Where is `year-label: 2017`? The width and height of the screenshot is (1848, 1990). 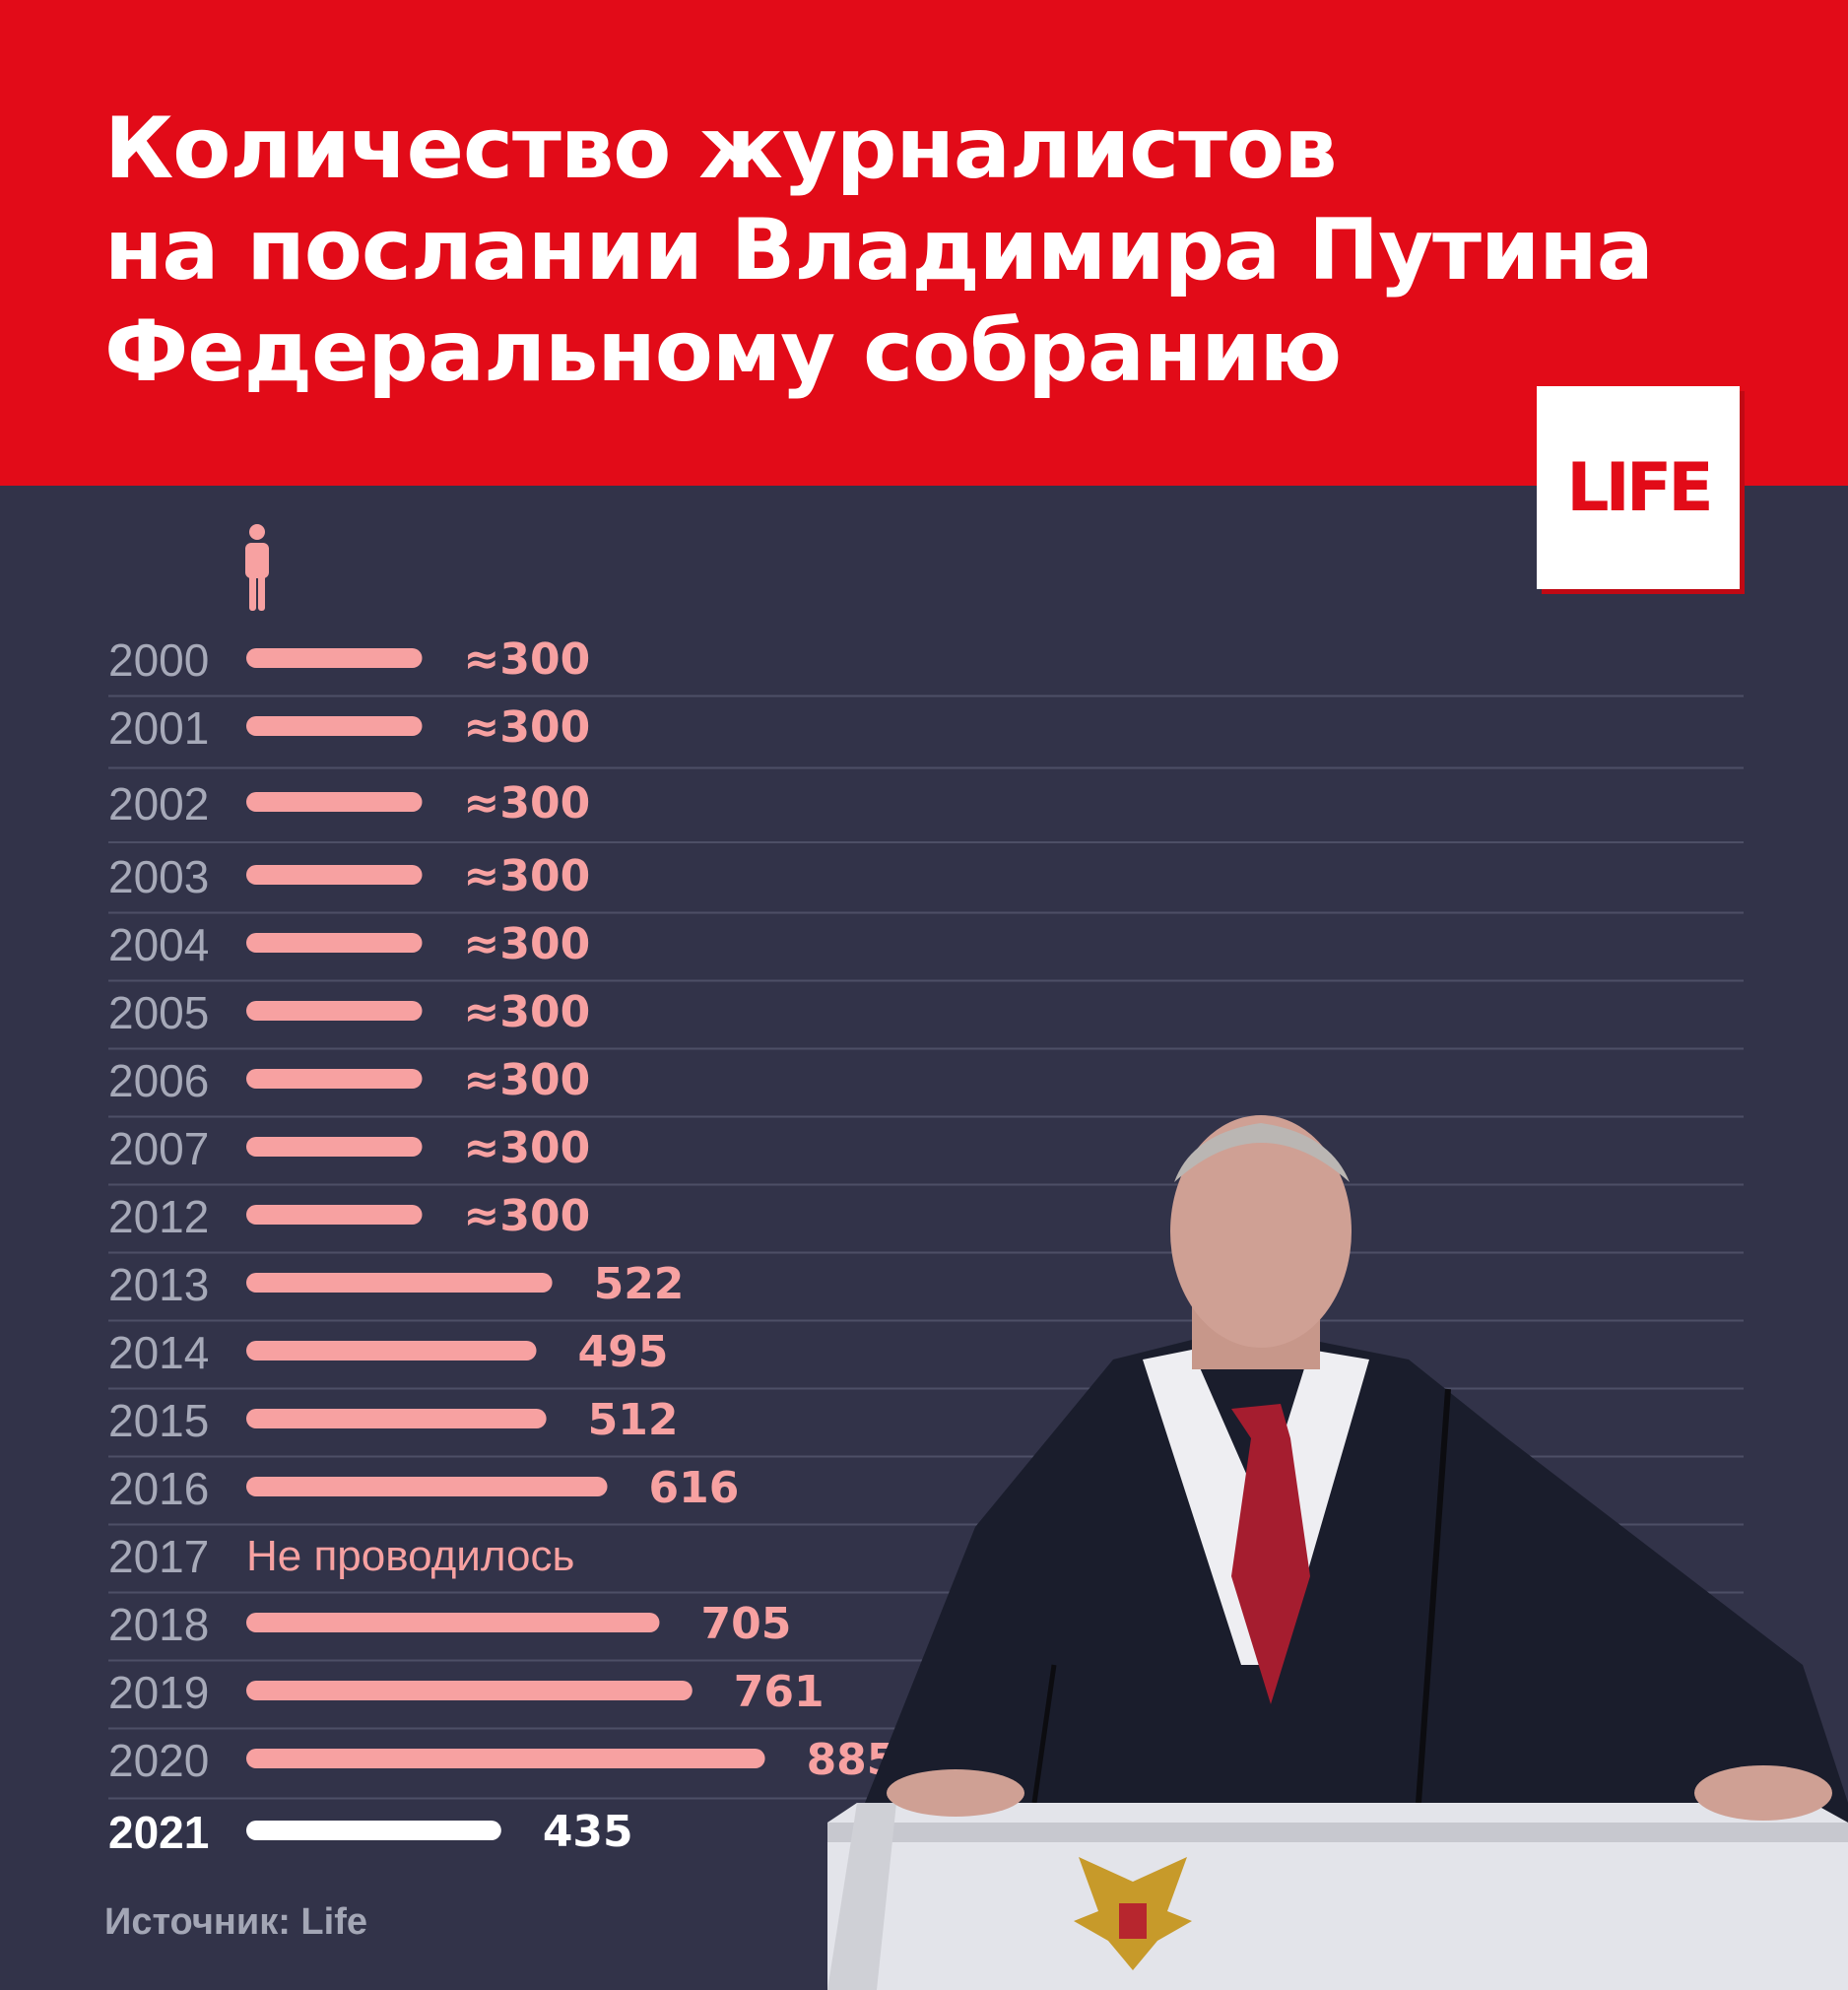
year-label: 2017 is located at coordinates (158, 1556).